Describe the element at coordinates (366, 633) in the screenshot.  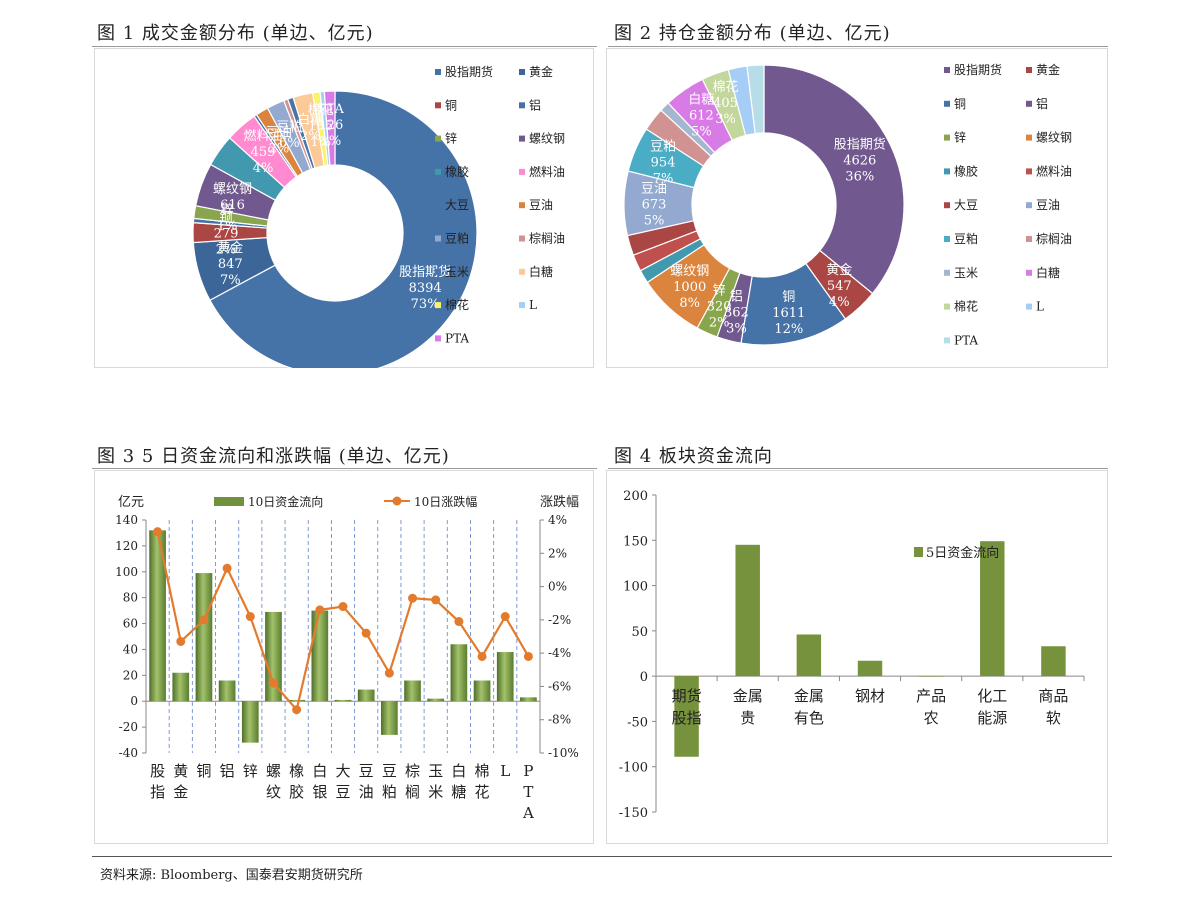
I see `change-point-e8b186e6b2b9` at that location.